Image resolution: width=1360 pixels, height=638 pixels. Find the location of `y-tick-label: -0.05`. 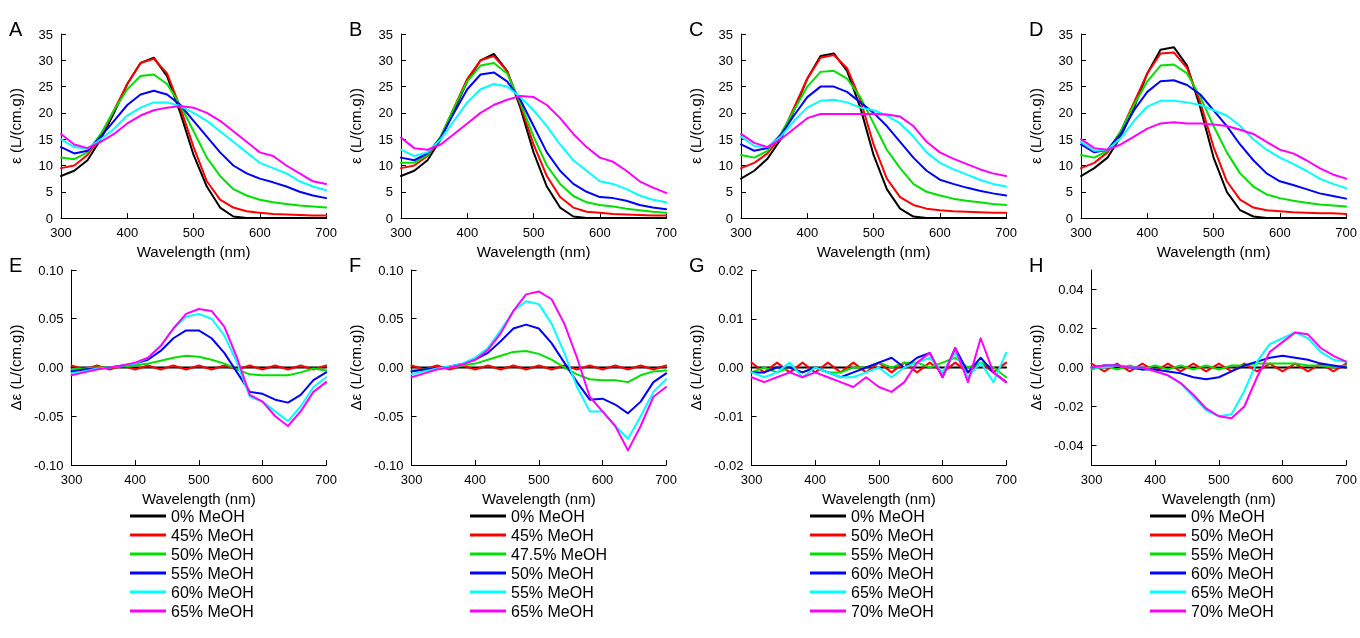

y-tick-label: -0.05 is located at coordinates (388, 416).